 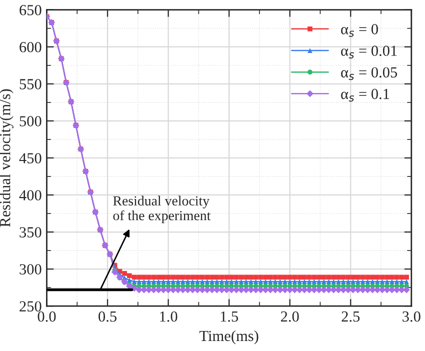 I want to click on legend-label: α$_{s}$ = 0, so click(x=359, y=30).